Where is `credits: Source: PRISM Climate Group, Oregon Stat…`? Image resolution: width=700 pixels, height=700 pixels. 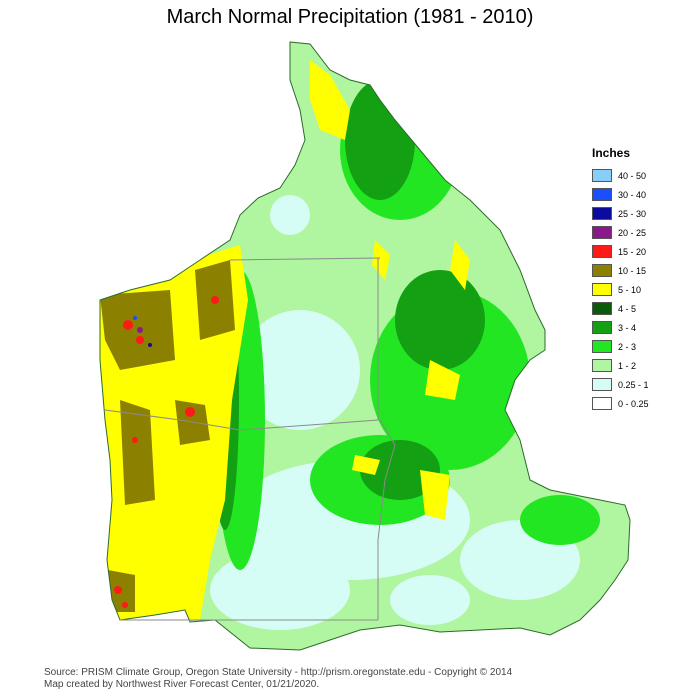 credits: Source: PRISM Climate Group, Oregon Stat… is located at coordinates (278, 679).